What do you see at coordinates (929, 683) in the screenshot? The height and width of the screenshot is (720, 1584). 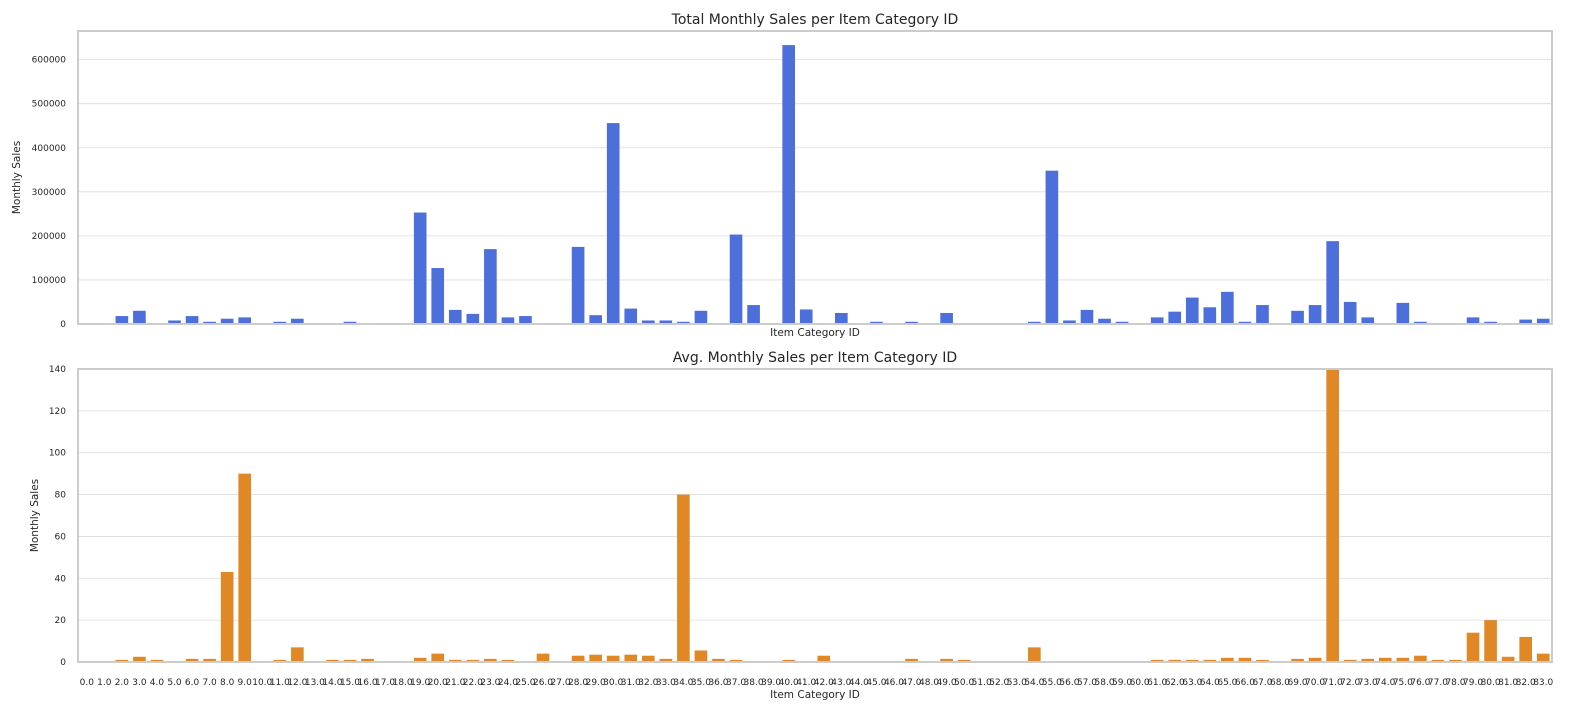 I see `x-tick-label: 48.0` at bounding box center [929, 683].